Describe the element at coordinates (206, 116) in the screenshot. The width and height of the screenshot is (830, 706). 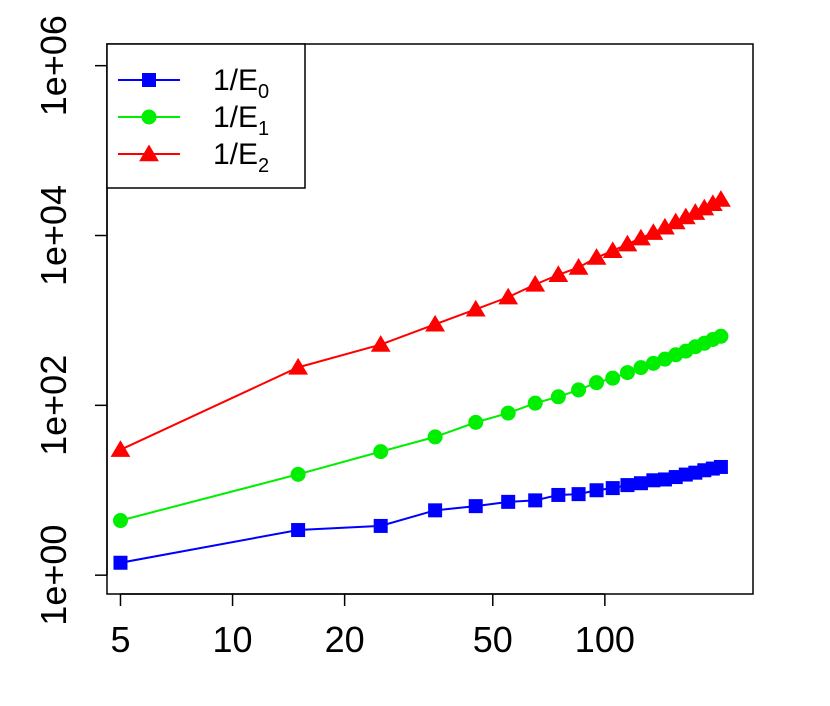
I see `legend: 1/E01/E11/E2` at that location.